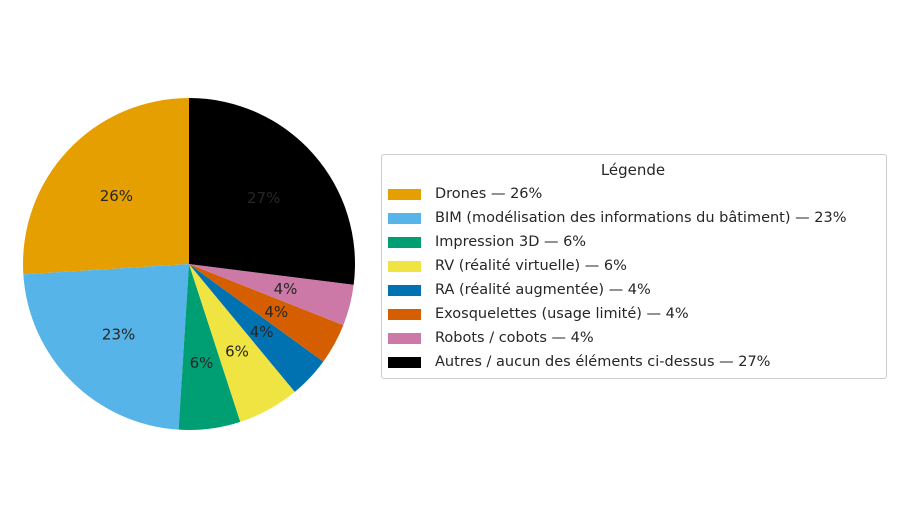 This screenshot has height=506, width=900. What do you see at coordinates (531, 266) in the screenshot?
I see `legend-label: RV (réalité virtuelle) — 6%` at bounding box center [531, 266].